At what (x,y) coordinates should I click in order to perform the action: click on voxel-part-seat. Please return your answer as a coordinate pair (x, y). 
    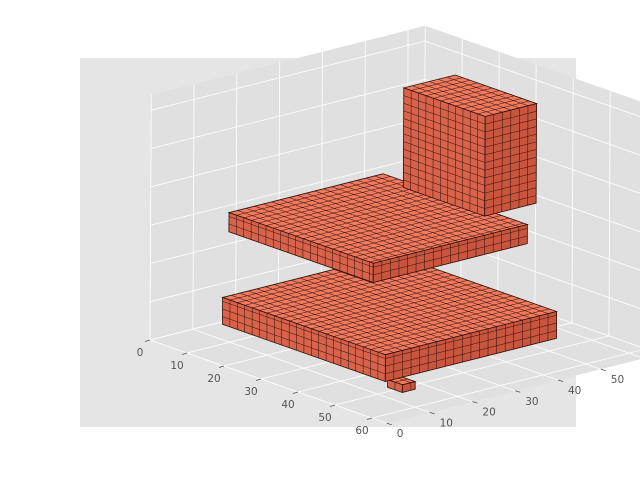
    Looking at the image, I should click on (378, 228).